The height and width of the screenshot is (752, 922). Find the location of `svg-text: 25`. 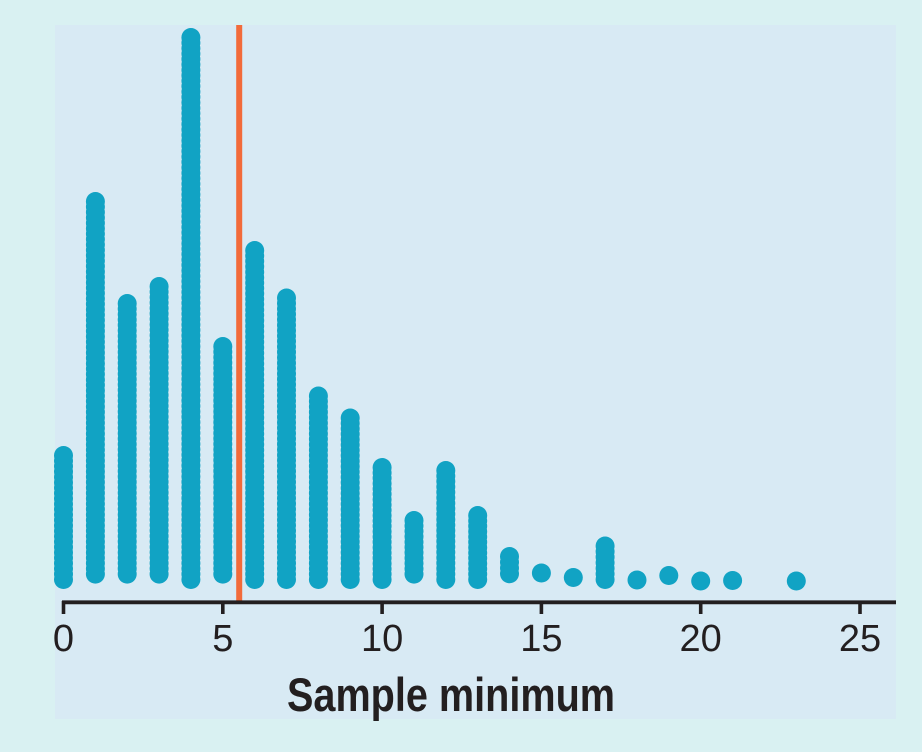

svg-text: 25 is located at coordinates (860, 639).